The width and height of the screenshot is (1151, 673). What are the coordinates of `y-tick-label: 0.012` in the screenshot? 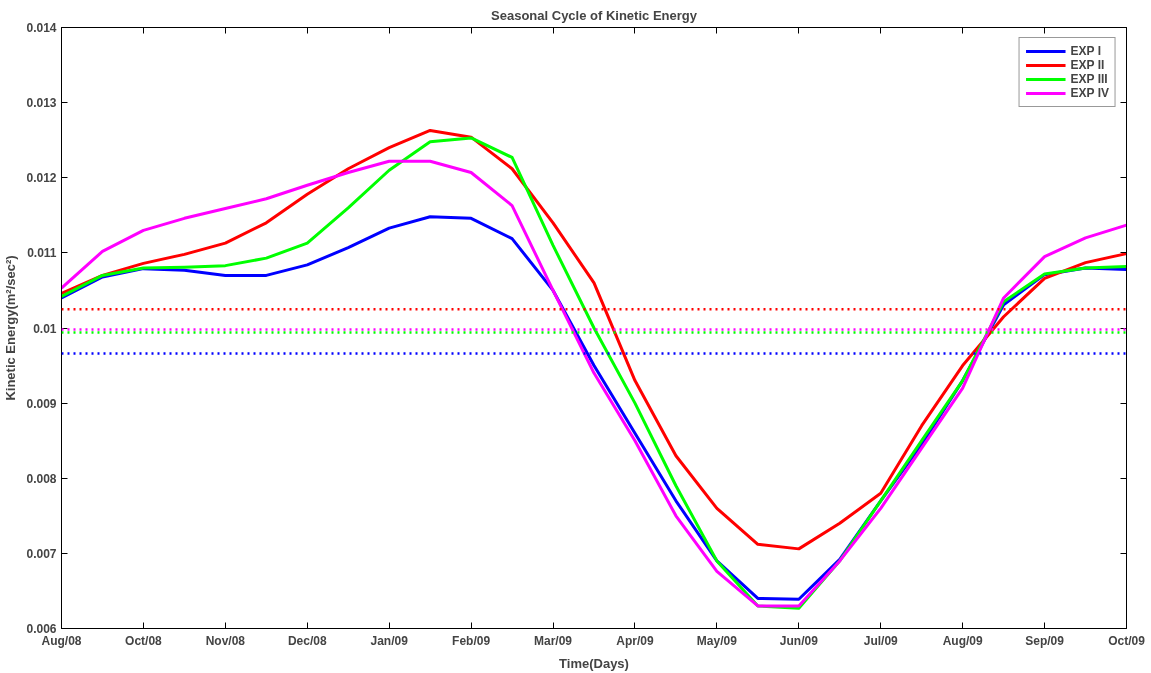 It's located at (41, 178).